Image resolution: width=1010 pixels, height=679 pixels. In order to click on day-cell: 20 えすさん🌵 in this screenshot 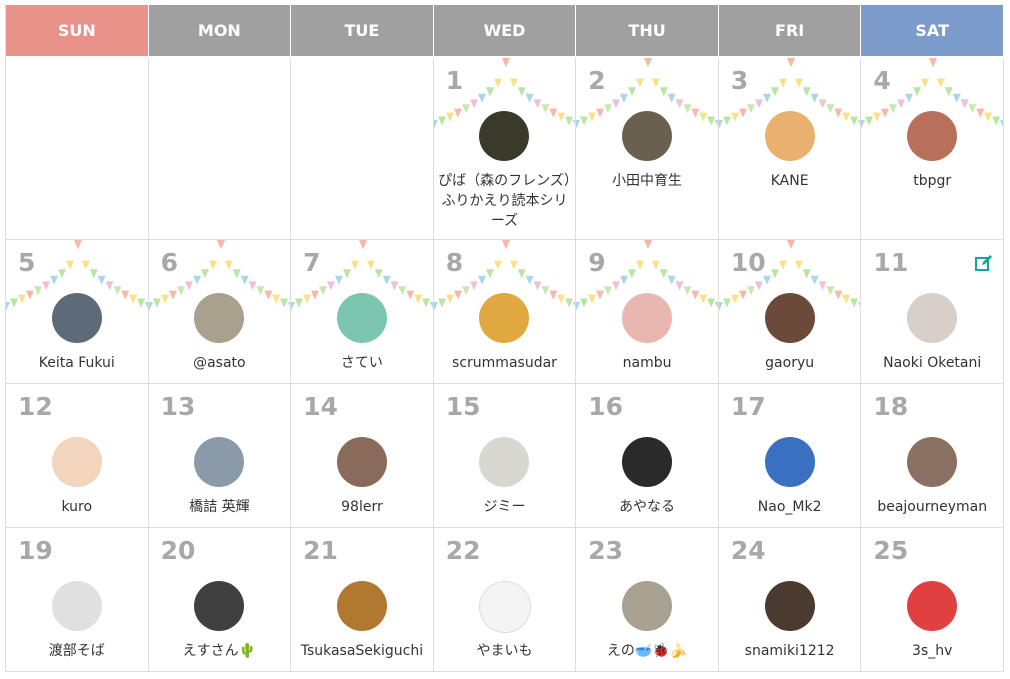, I will do `click(220, 600)`.